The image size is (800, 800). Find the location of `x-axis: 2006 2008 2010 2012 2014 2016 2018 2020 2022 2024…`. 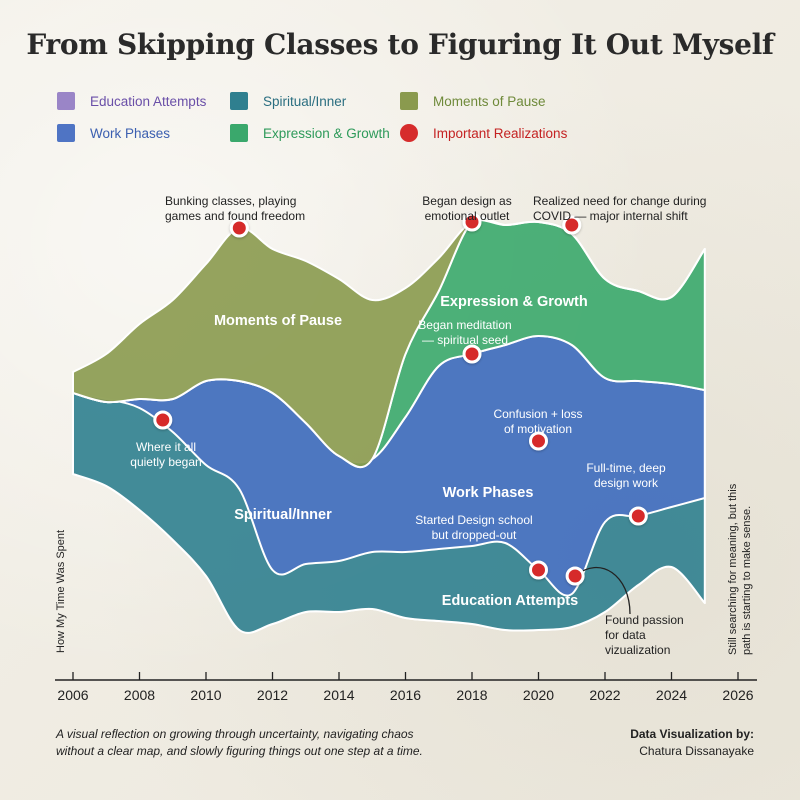

x-axis: 2006 2008 2010 2012 2014 2016 2018 2020 2022 2024… is located at coordinates (406, 687).